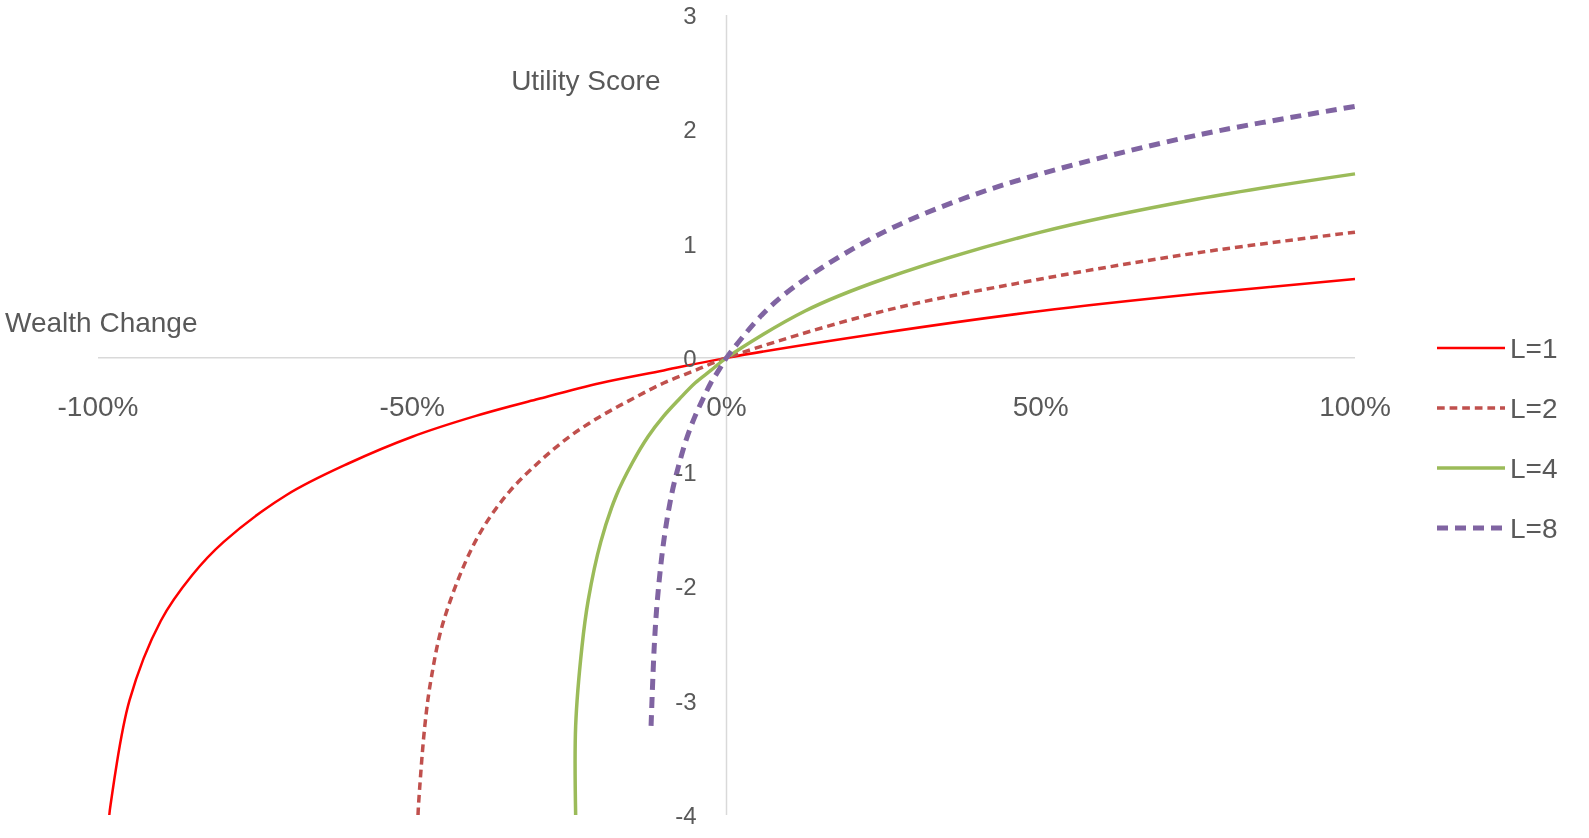 This screenshot has height=838, width=1589. Describe the element at coordinates (1355, 406) in the screenshot. I see `x-tick-label: 100%` at that location.